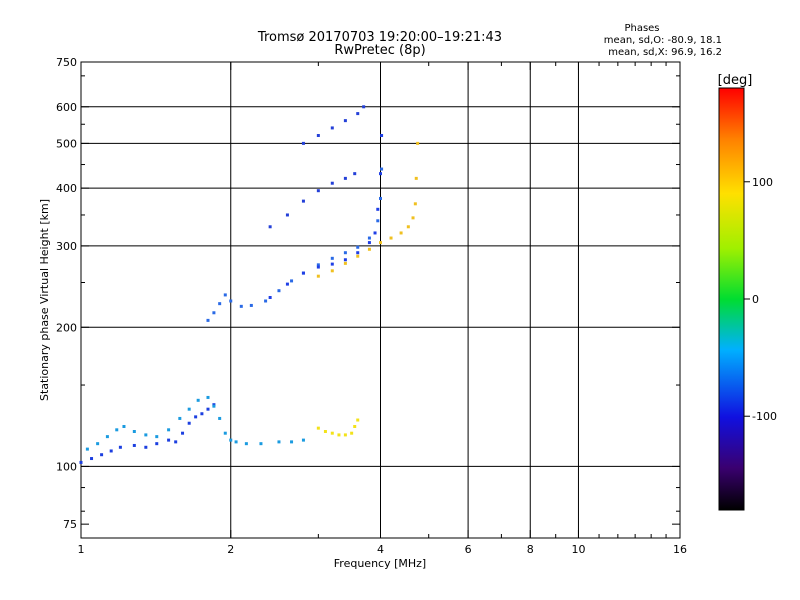  I want to click on colorbar-tick-label: -100, so click(764, 416).